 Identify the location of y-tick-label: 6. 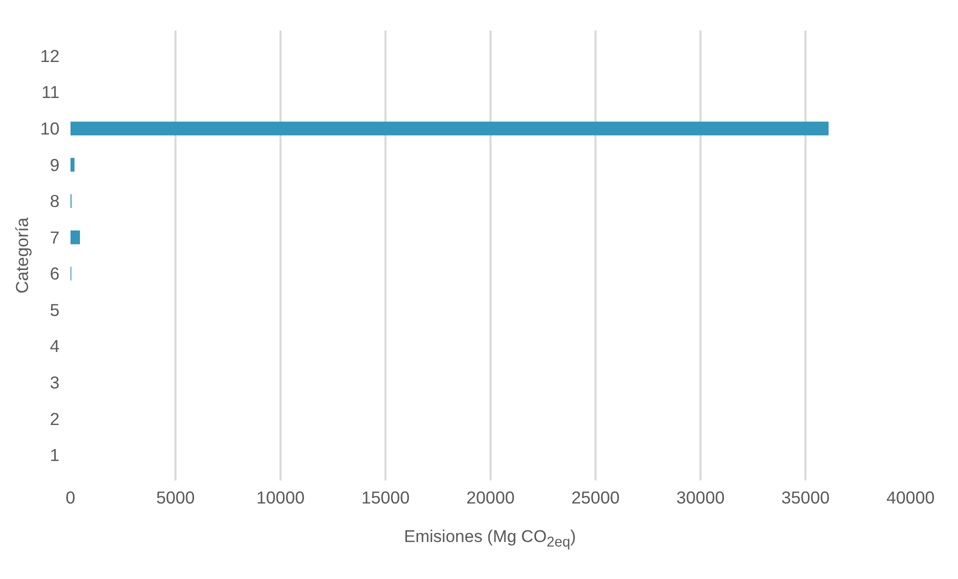
(55, 274).